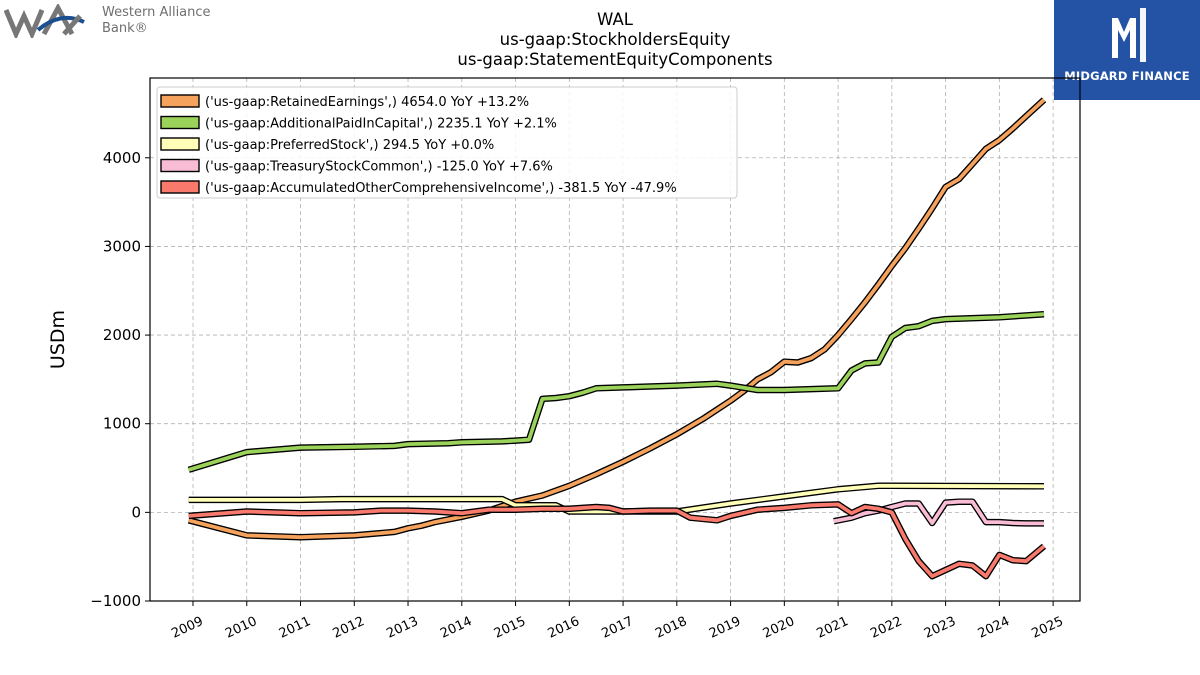 The height and width of the screenshot is (675, 1200). What do you see at coordinates (832, 628) in the screenshot?
I see `x-tick-label: 2021` at bounding box center [832, 628].